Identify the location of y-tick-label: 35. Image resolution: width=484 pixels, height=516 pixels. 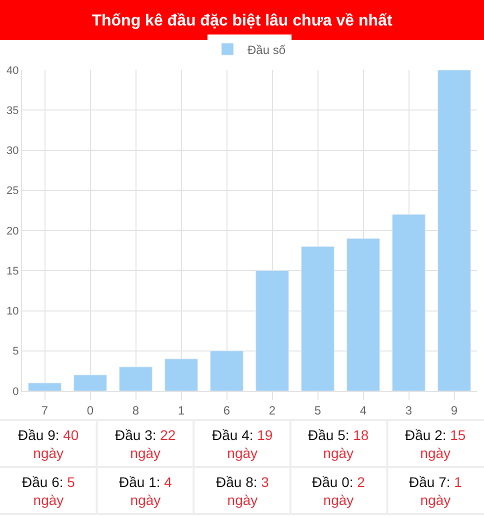
(12, 110).